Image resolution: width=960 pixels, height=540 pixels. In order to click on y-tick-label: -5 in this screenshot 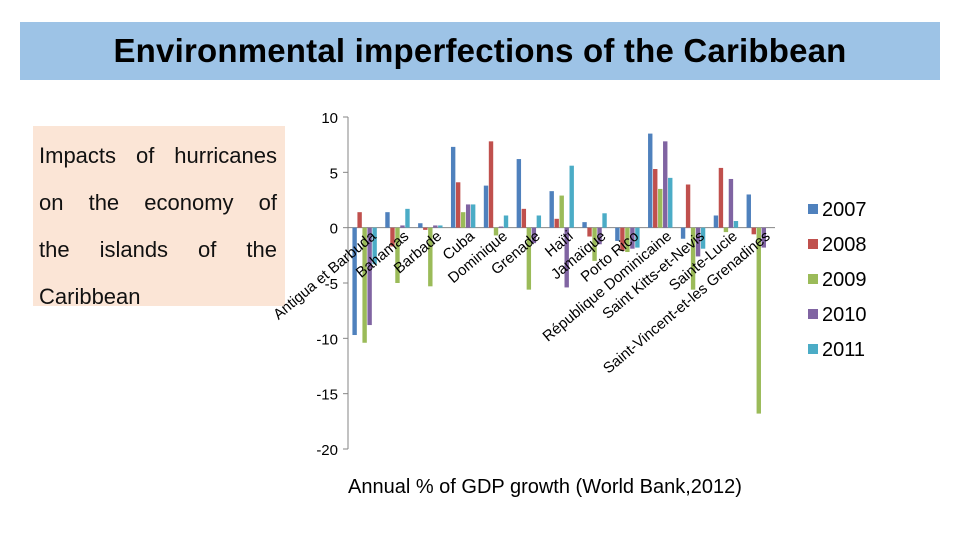, I will do `click(331, 284)`.